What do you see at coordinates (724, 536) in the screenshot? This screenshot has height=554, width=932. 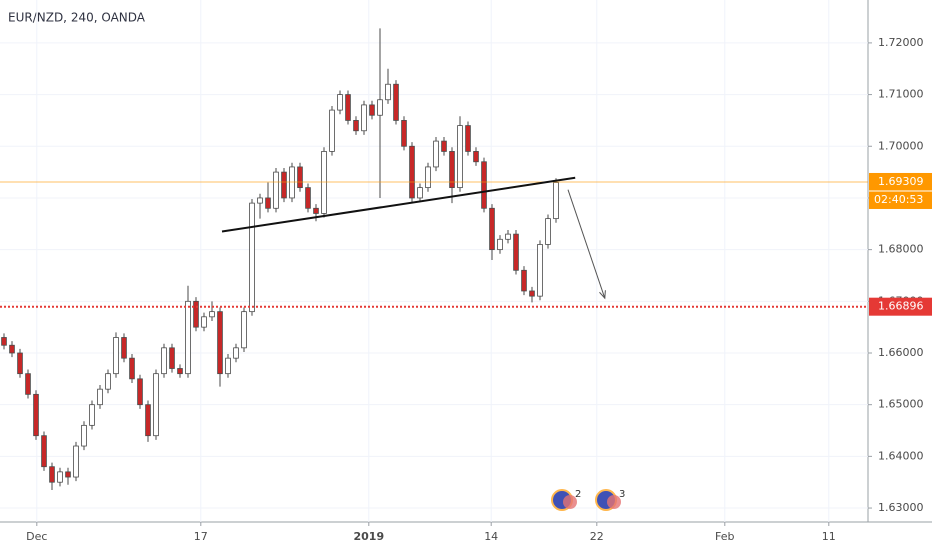 I see `x-tick-label: Feb` at bounding box center [724, 536].